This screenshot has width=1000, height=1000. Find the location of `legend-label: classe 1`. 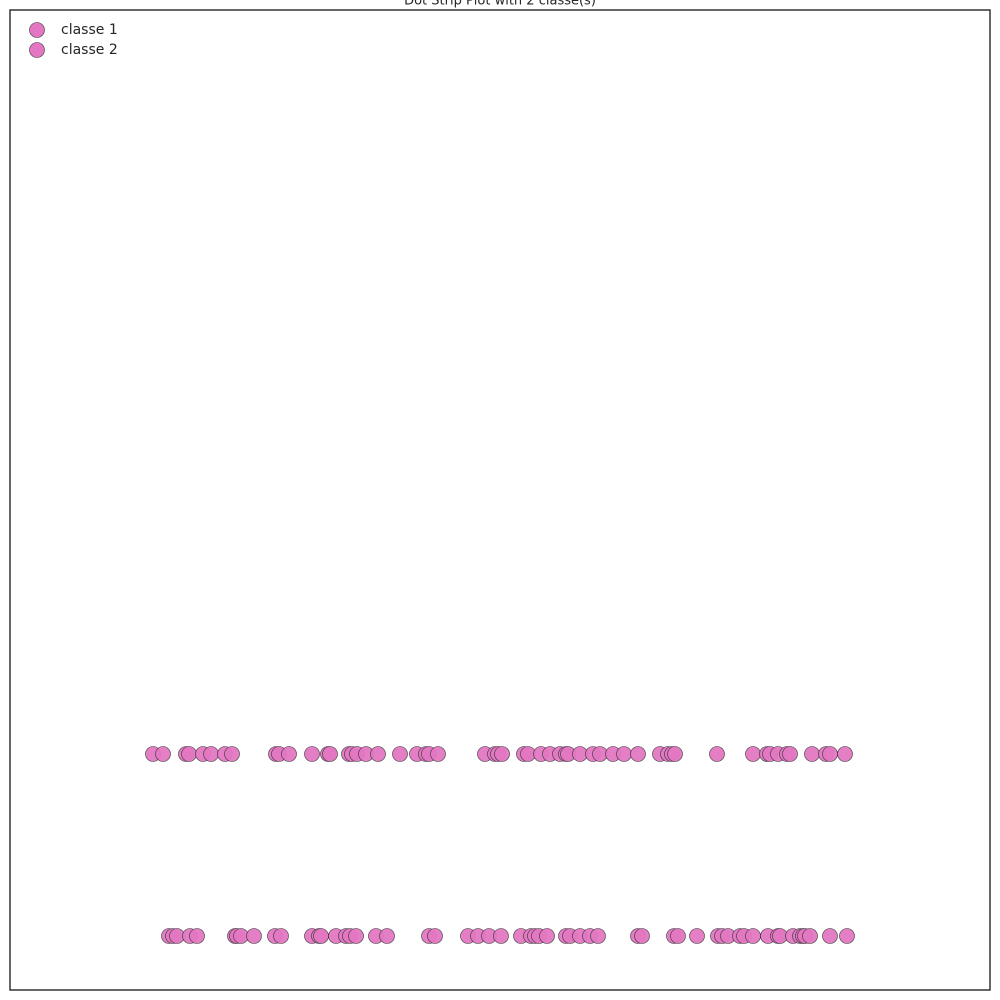

legend-label: classe 1 is located at coordinates (89, 30).